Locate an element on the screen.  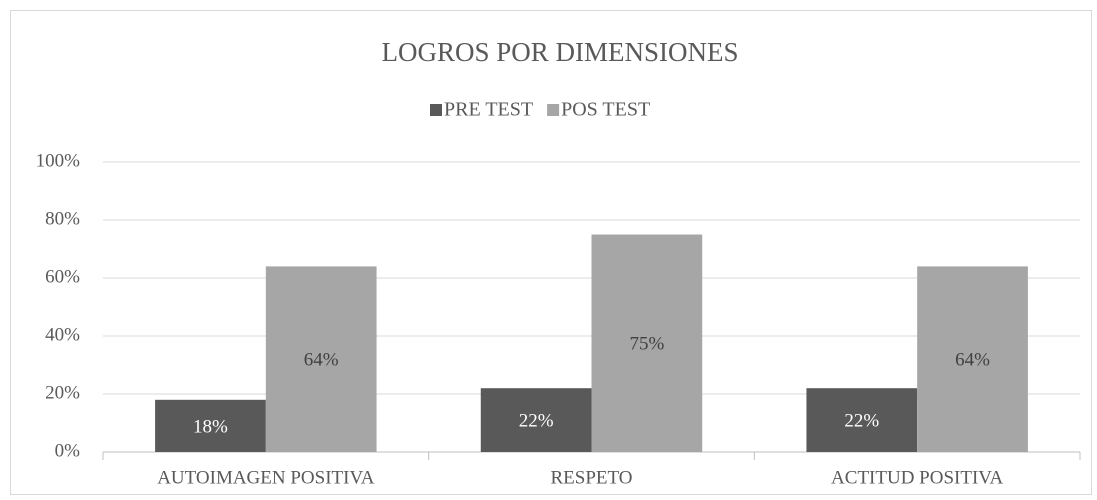
y-tick-label: 20% is located at coordinates (62, 392).